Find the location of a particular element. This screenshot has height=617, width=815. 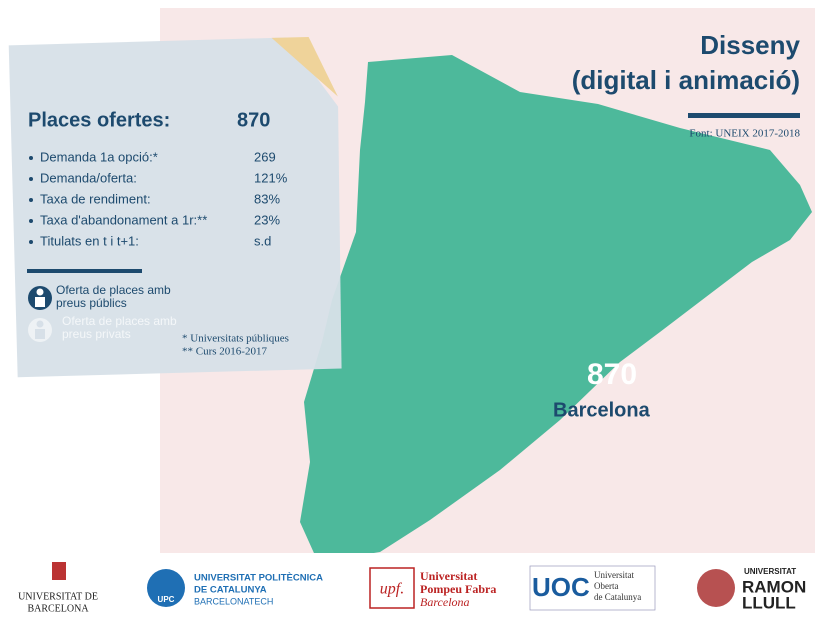

logo-text: de Catalunya is located at coordinates (617, 597).